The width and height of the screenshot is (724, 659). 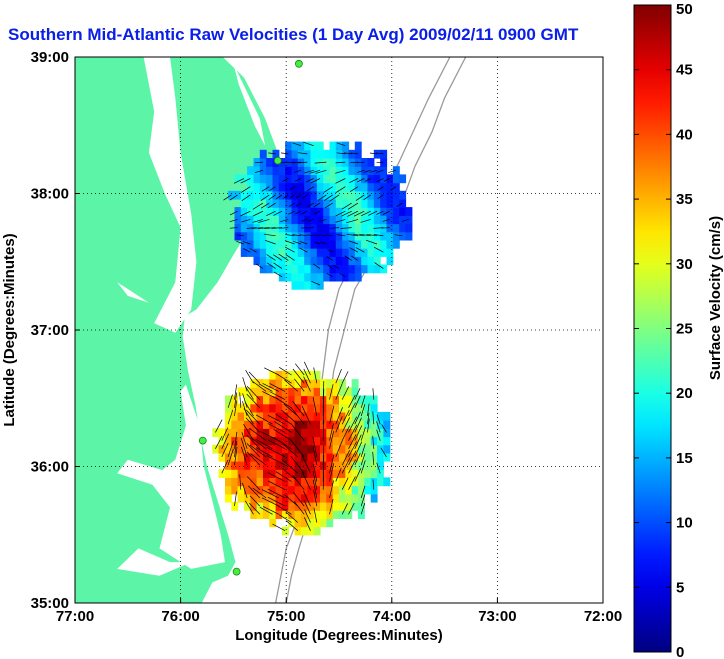 What do you see at coordinates (186, 476) in the screenshot?
I see `inland-water` at bounding box center [186, 476].